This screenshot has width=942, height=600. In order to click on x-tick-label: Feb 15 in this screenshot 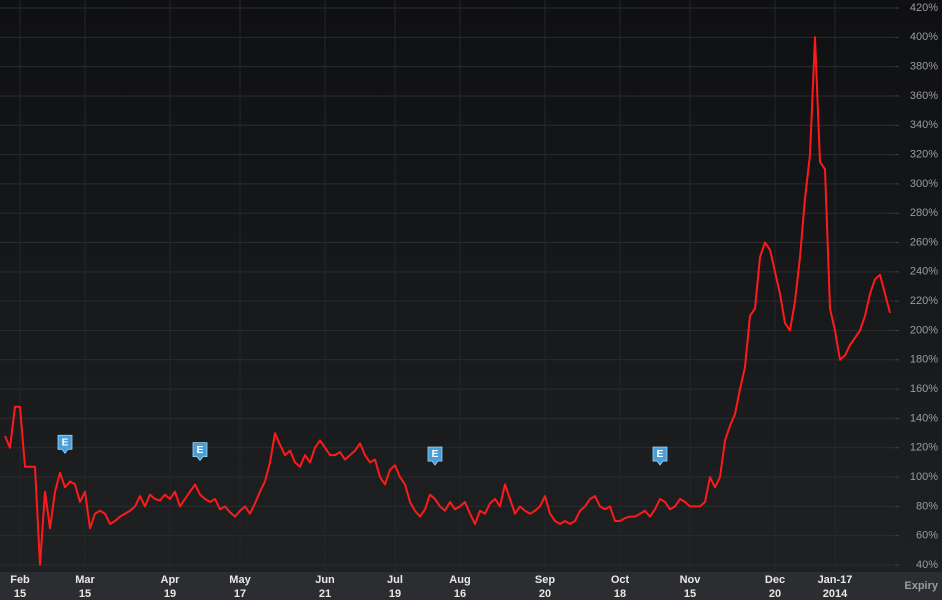, I will do `click(20, 587)`.